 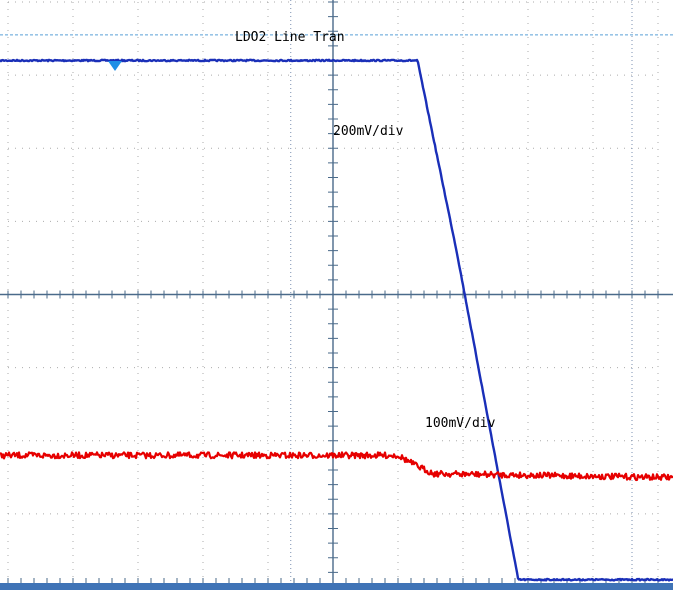 I want to click on bottom-bar, so click(x=336, y=586).